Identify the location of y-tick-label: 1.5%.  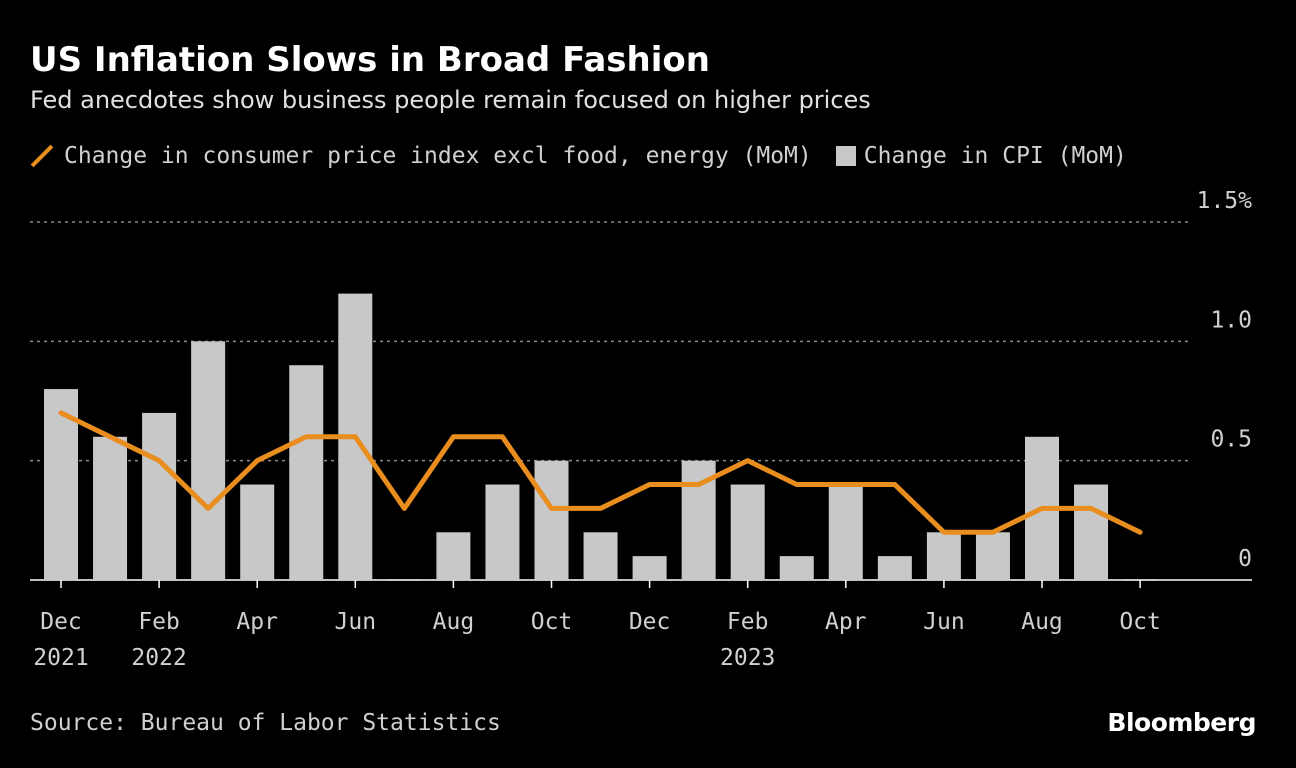
(1225, 201).